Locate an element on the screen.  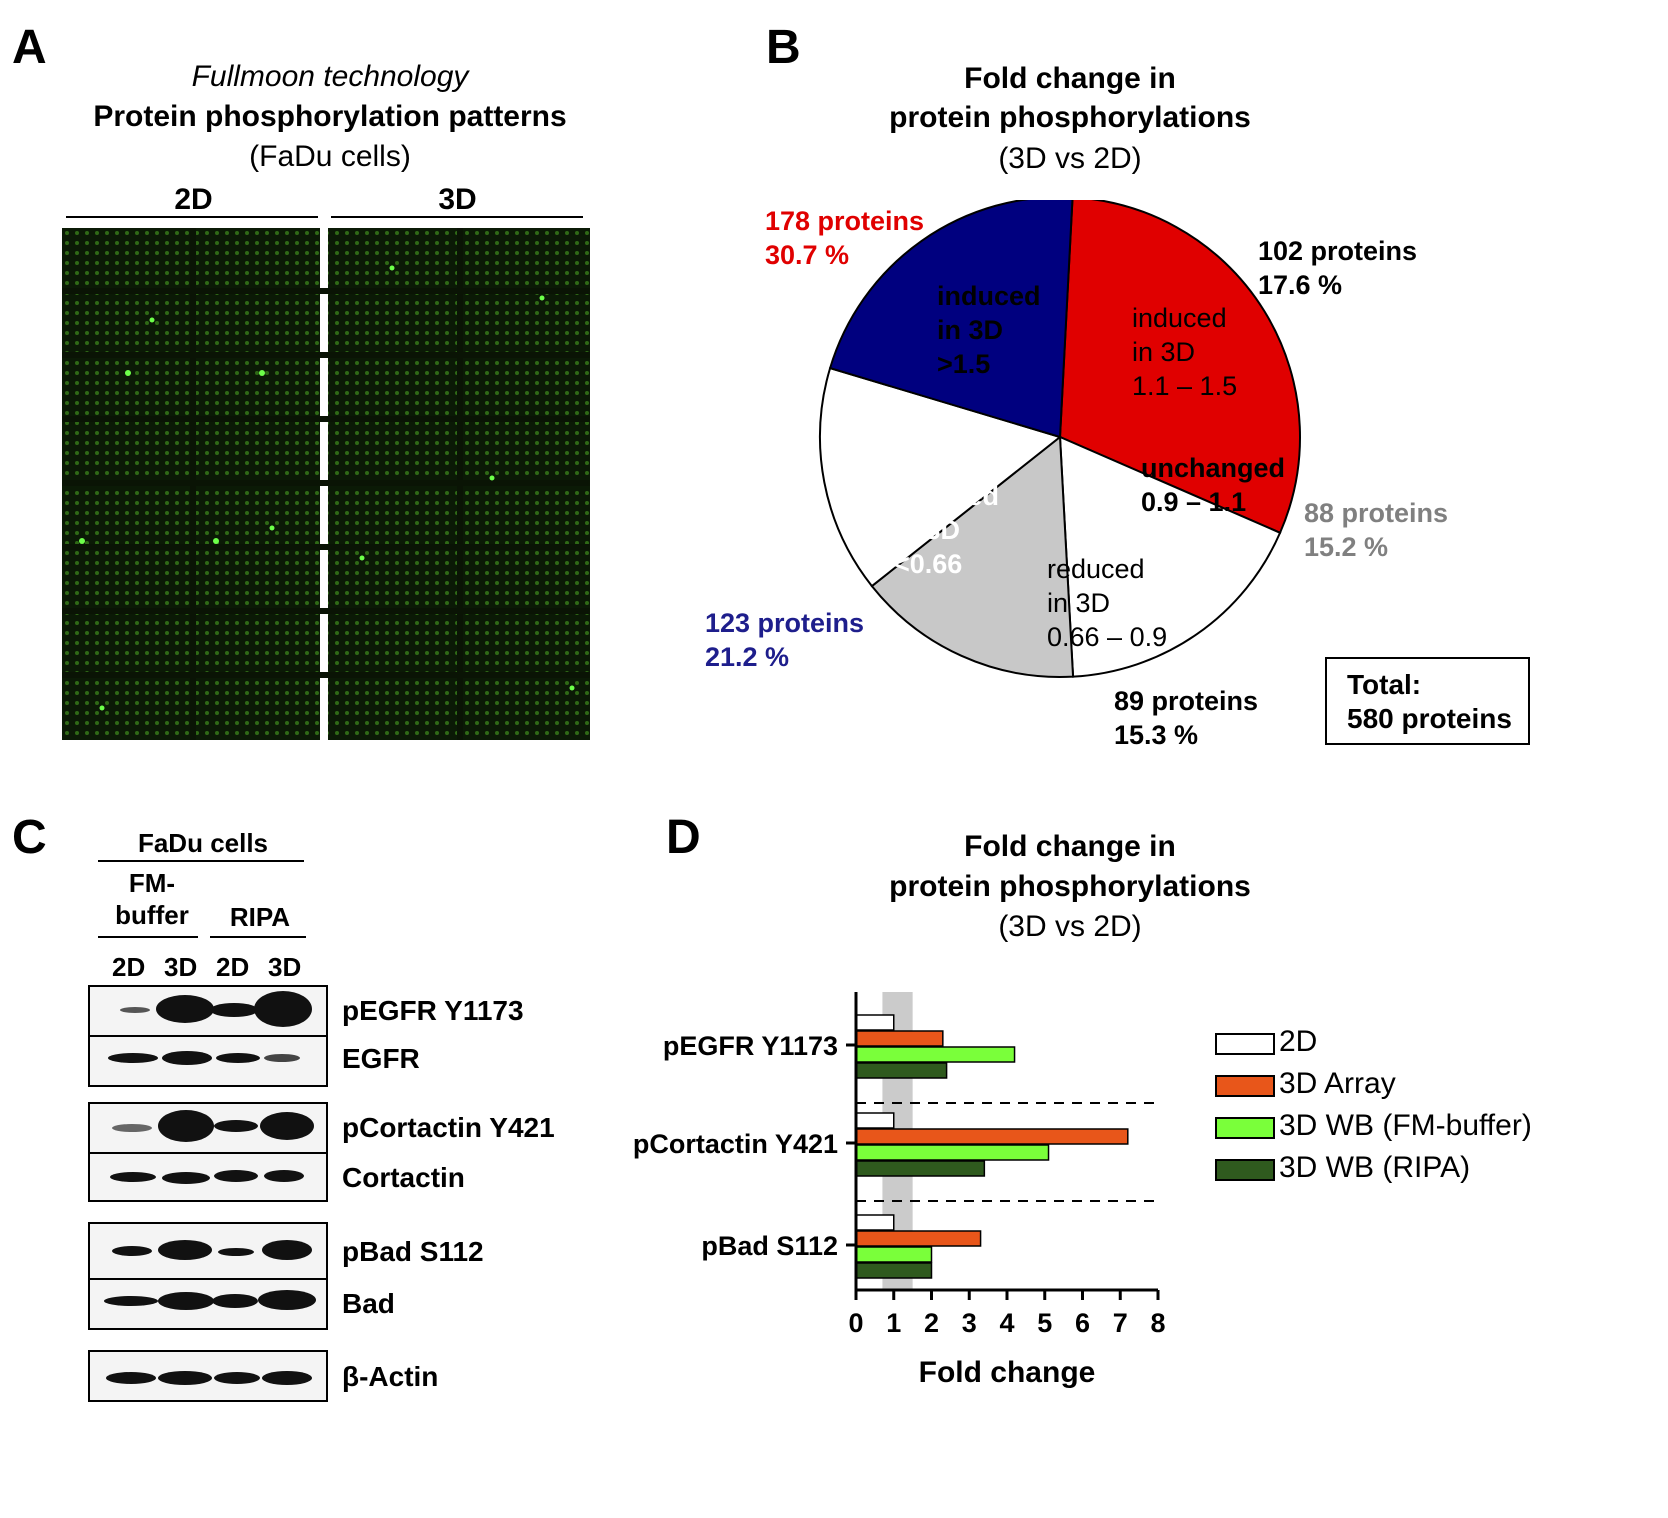
panel-a-letter: A is located at coordinates (29, 47).